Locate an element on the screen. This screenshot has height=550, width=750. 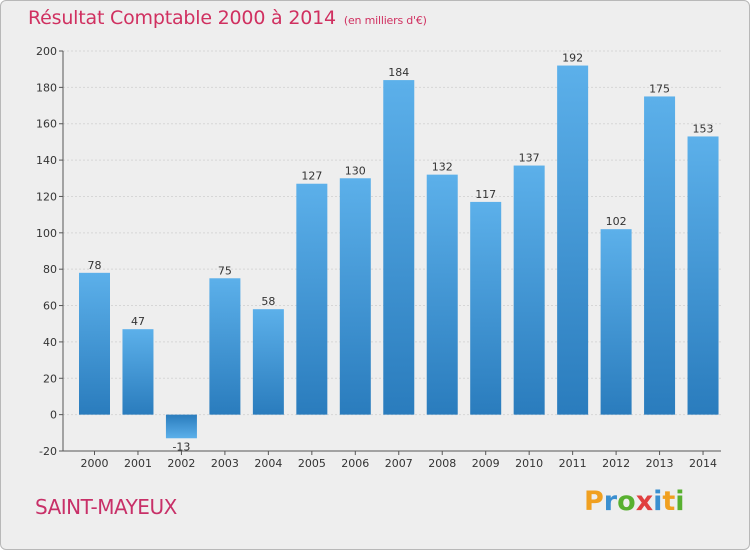
bar-value-label: 78 is located at coordinates (95, 265).